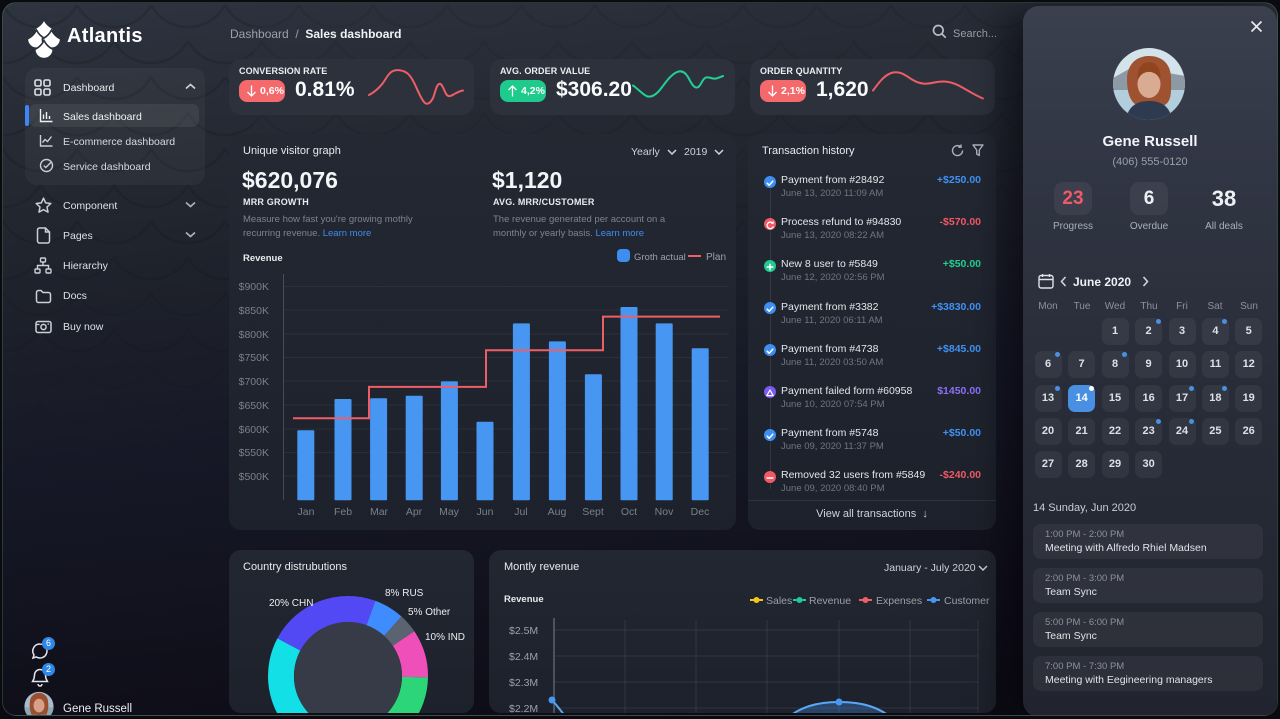 The image size is (1280, 719). Describe the element at coordinates (254, 382) in the screenshot. I see `svg-text: $700K` at that location.